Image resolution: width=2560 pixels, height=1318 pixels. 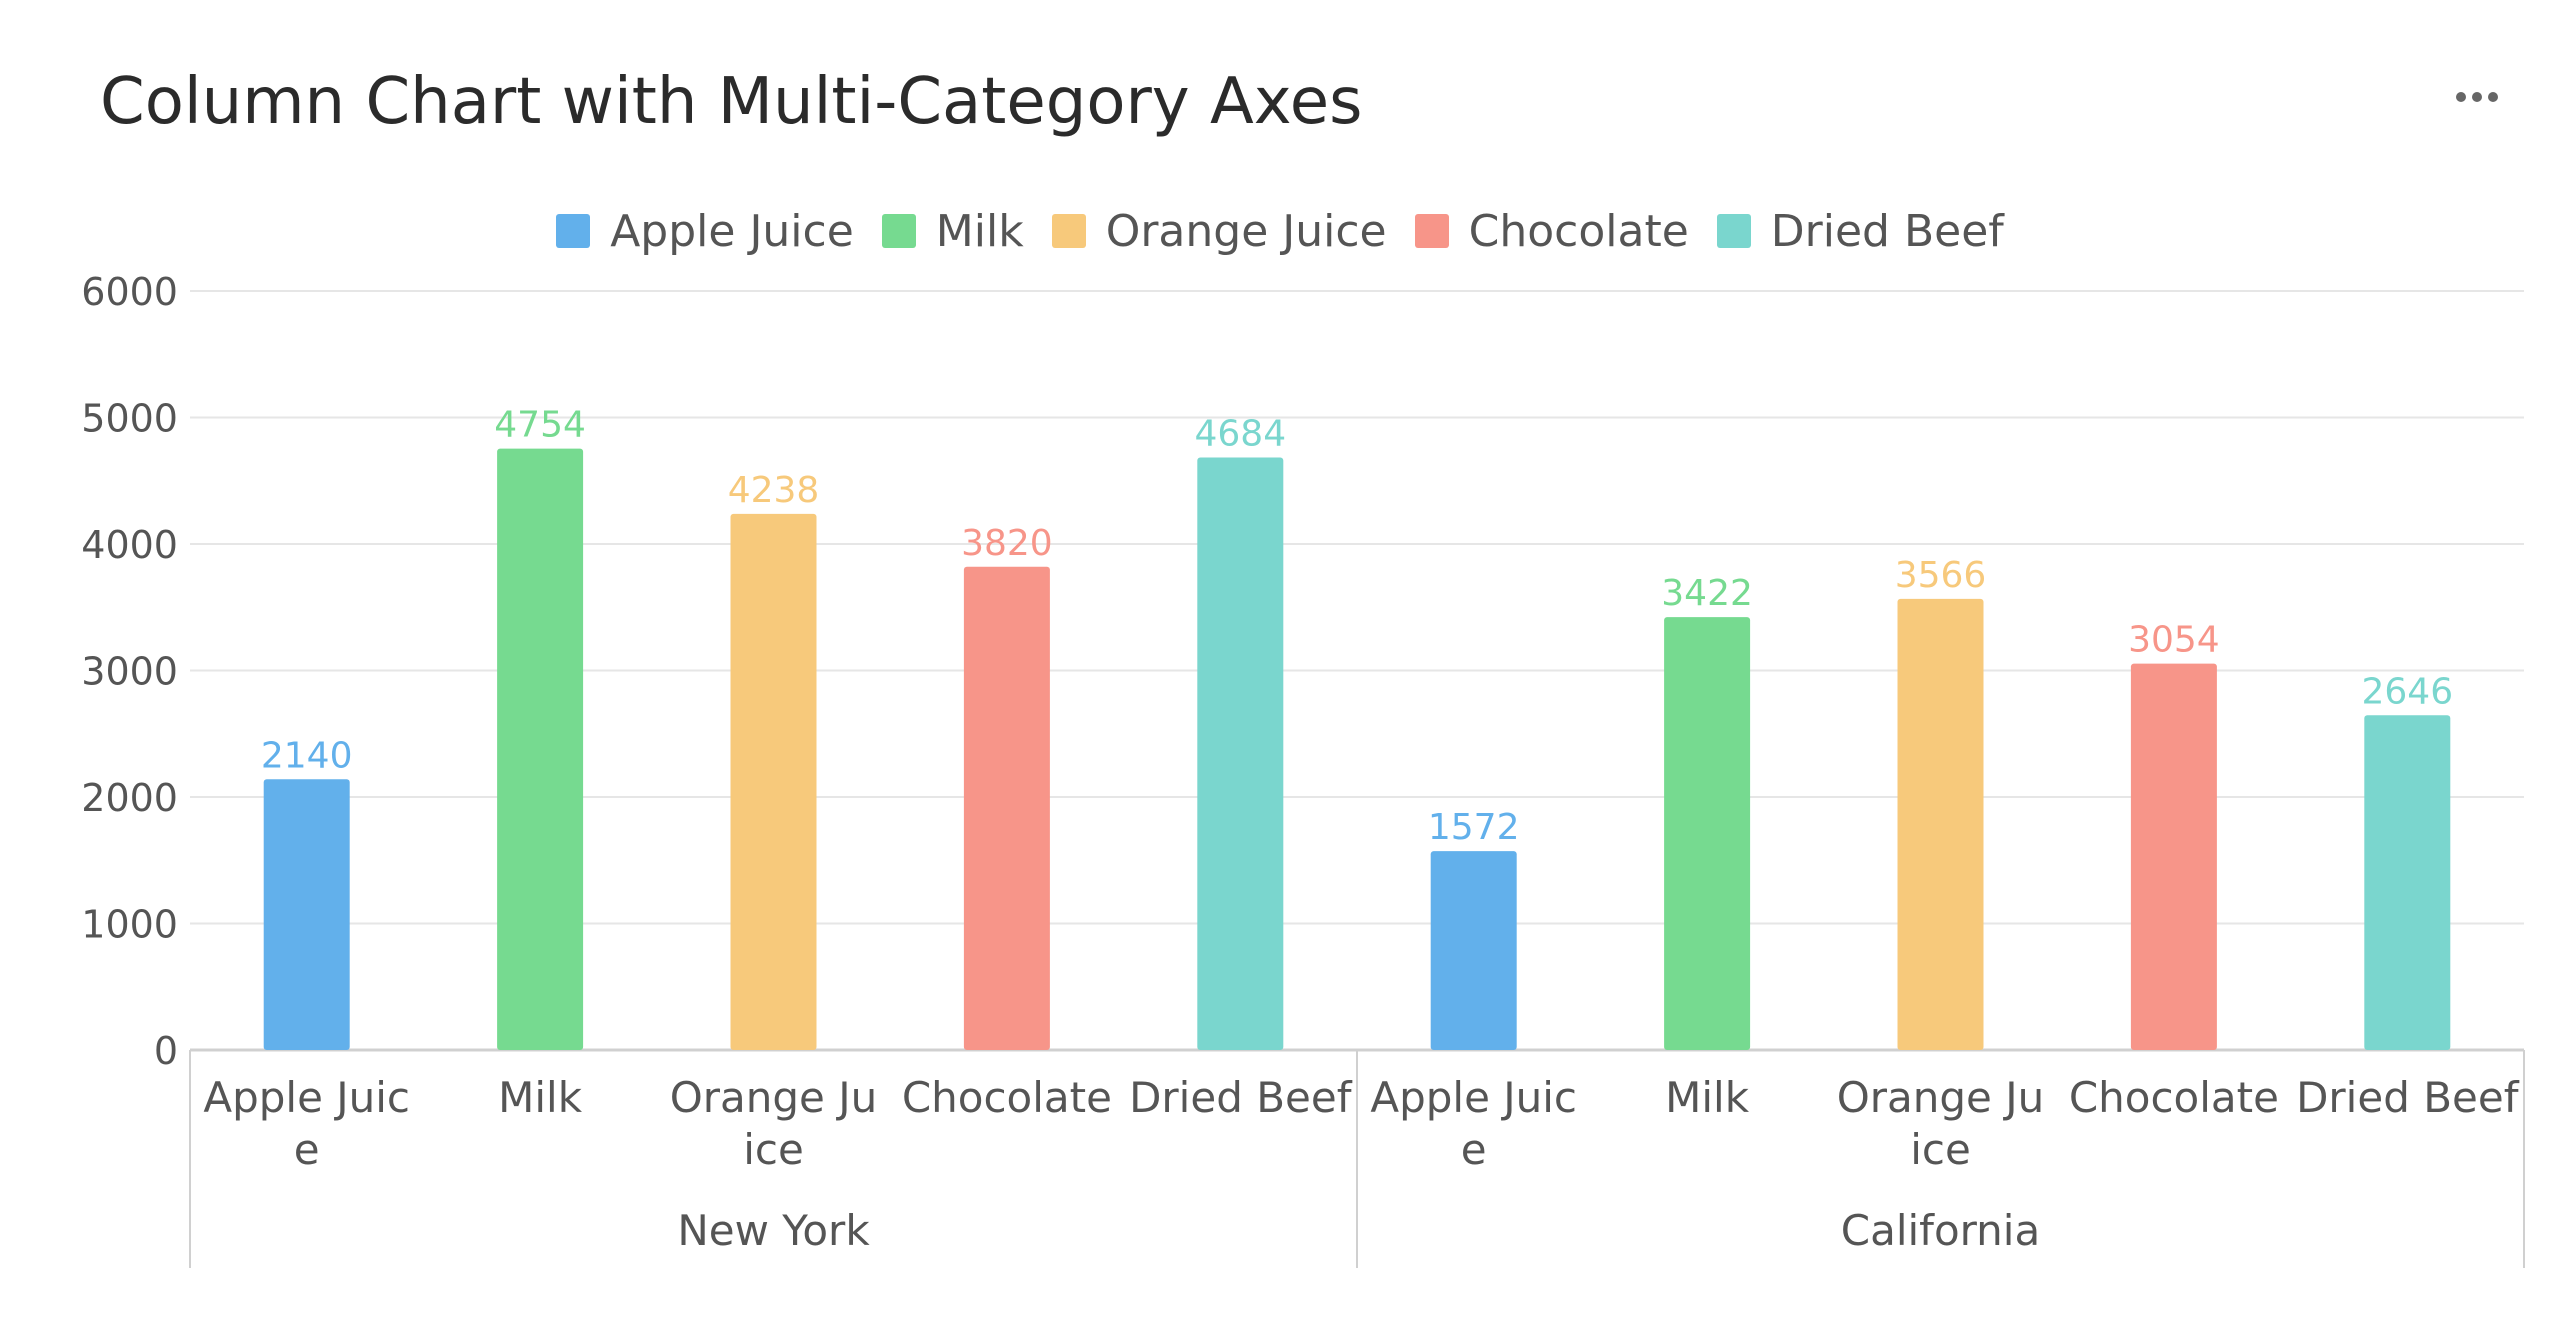 I want to click on legend-item: Chocolate, so click(x=1551, y=231).